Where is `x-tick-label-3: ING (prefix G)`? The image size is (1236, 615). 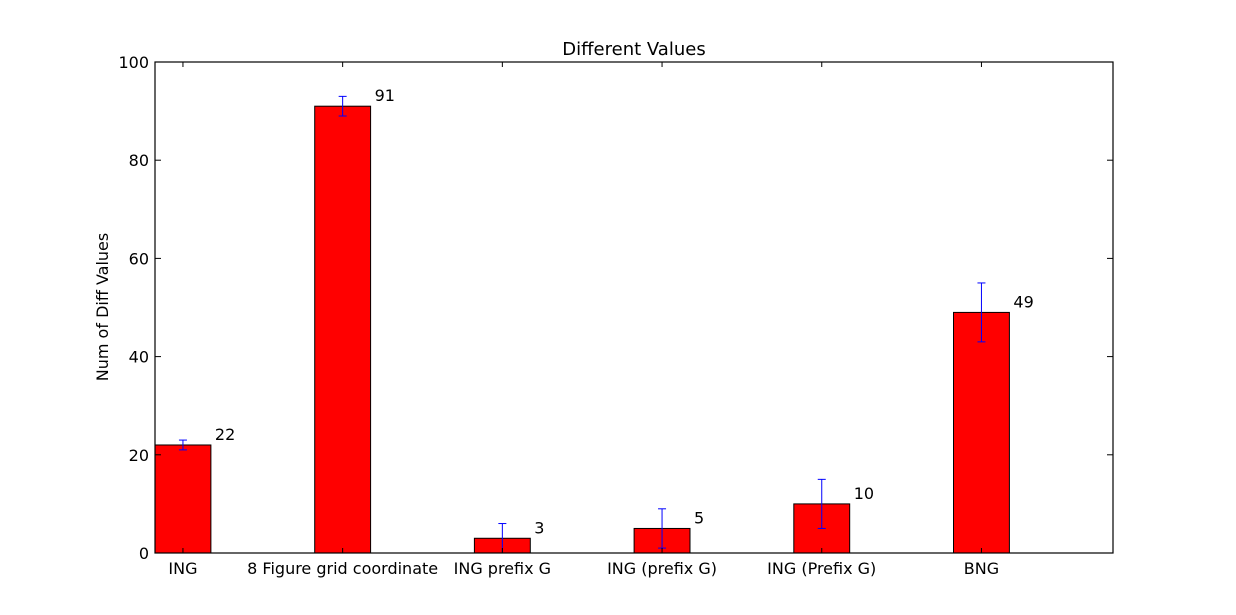 x-tick-label-3: ING (prefix G) is located at coordinates (662, 568).